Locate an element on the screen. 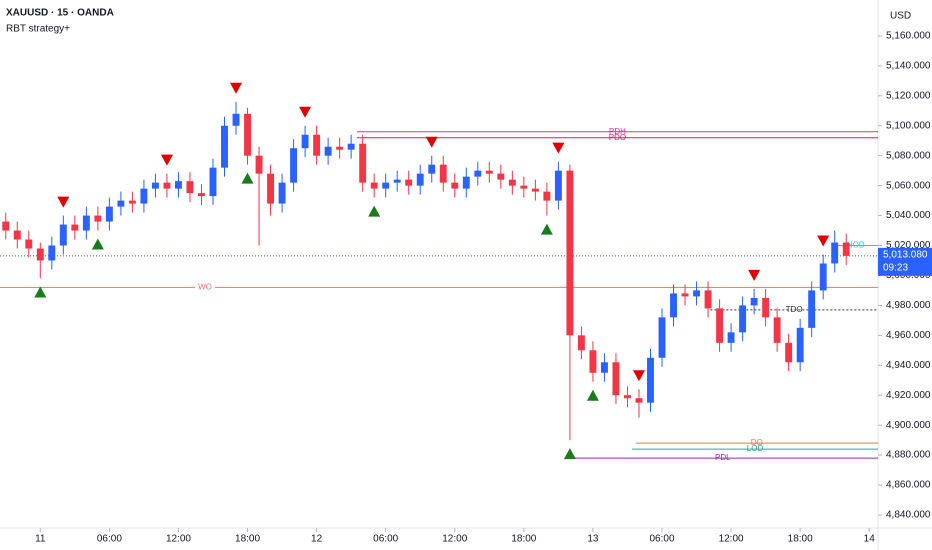  y-tick-label: 4,900.000 is located at coordinates (908, 425).